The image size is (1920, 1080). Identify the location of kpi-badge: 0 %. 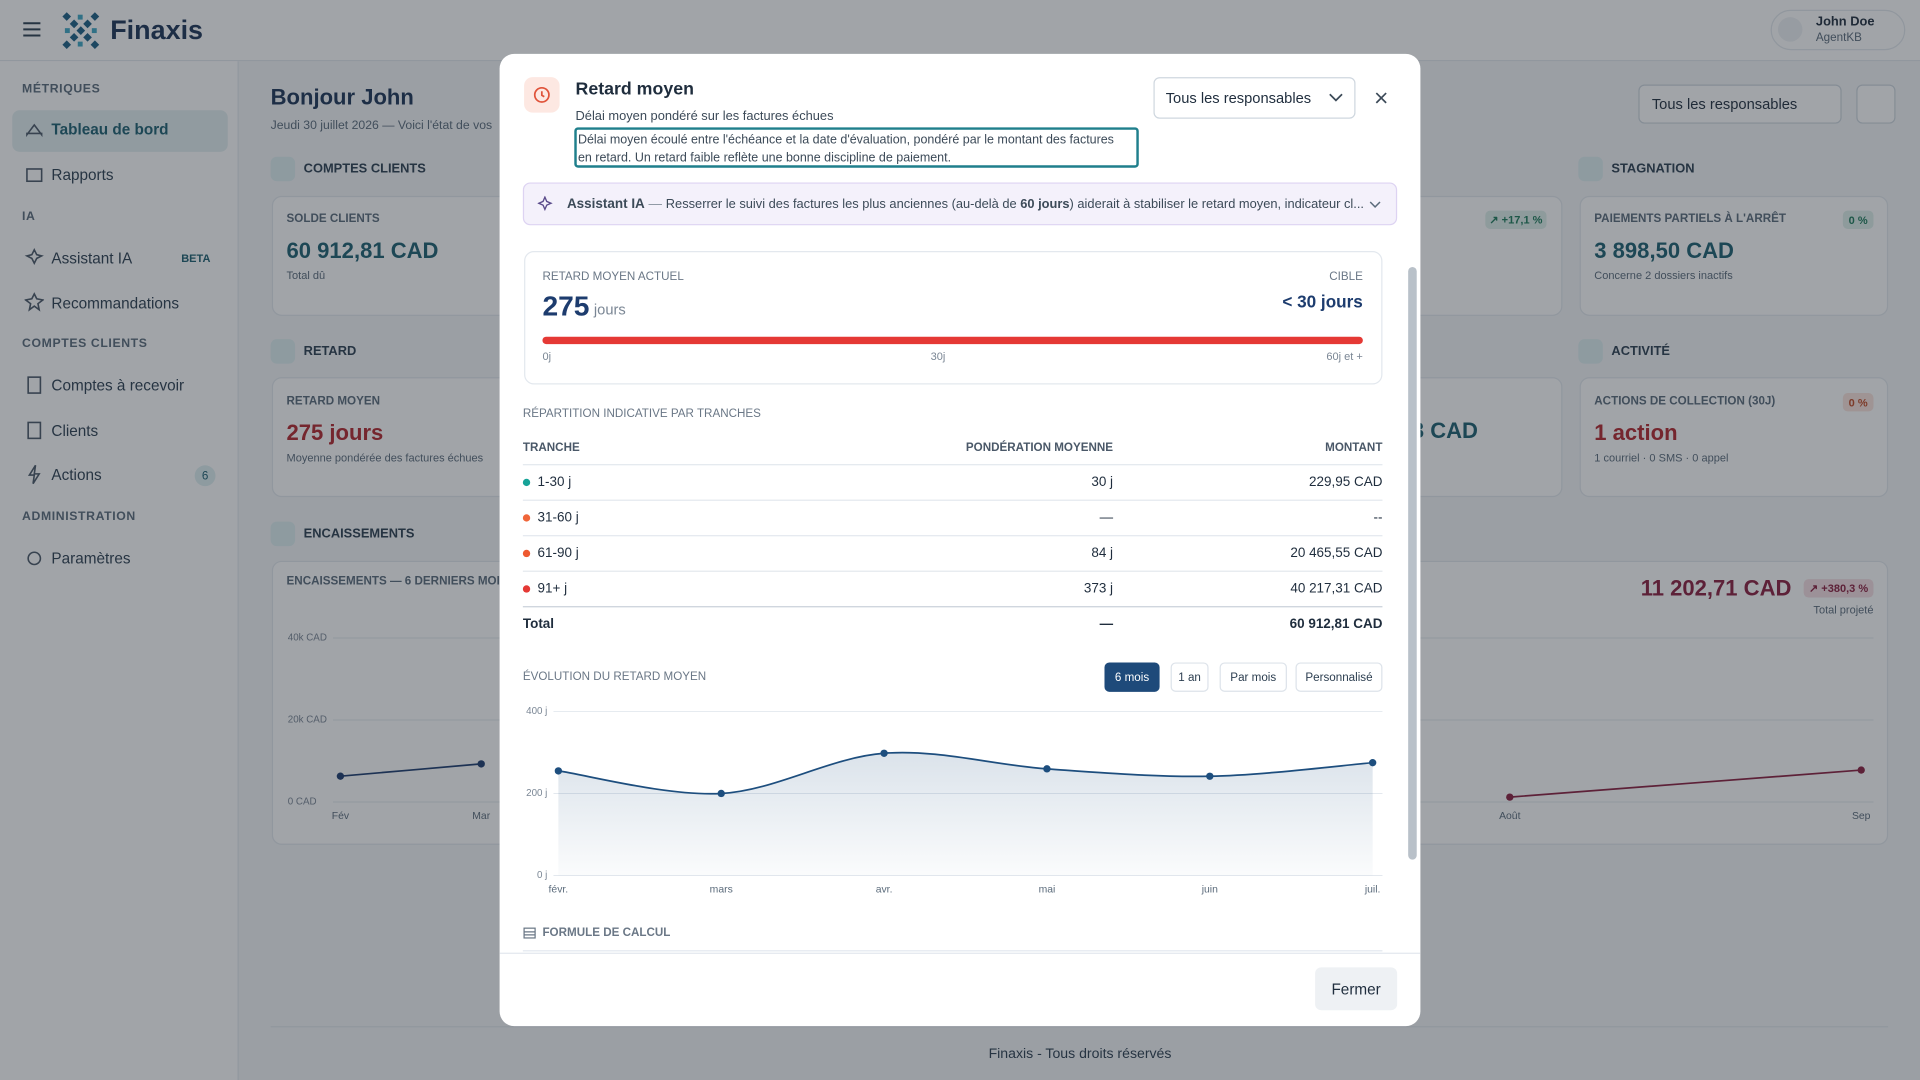
(1858, 402).